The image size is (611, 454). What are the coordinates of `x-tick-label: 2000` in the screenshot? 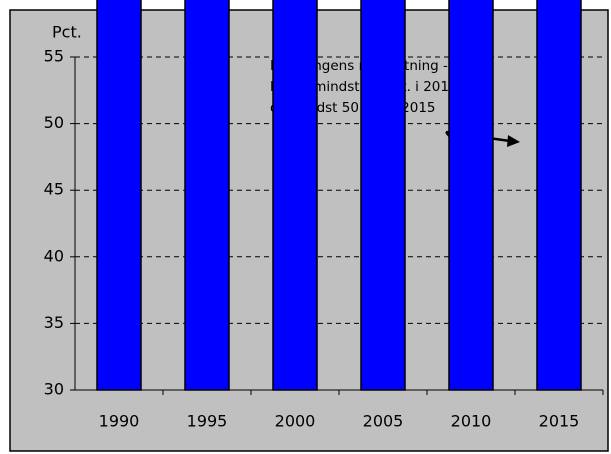 It's located at (295, 421).